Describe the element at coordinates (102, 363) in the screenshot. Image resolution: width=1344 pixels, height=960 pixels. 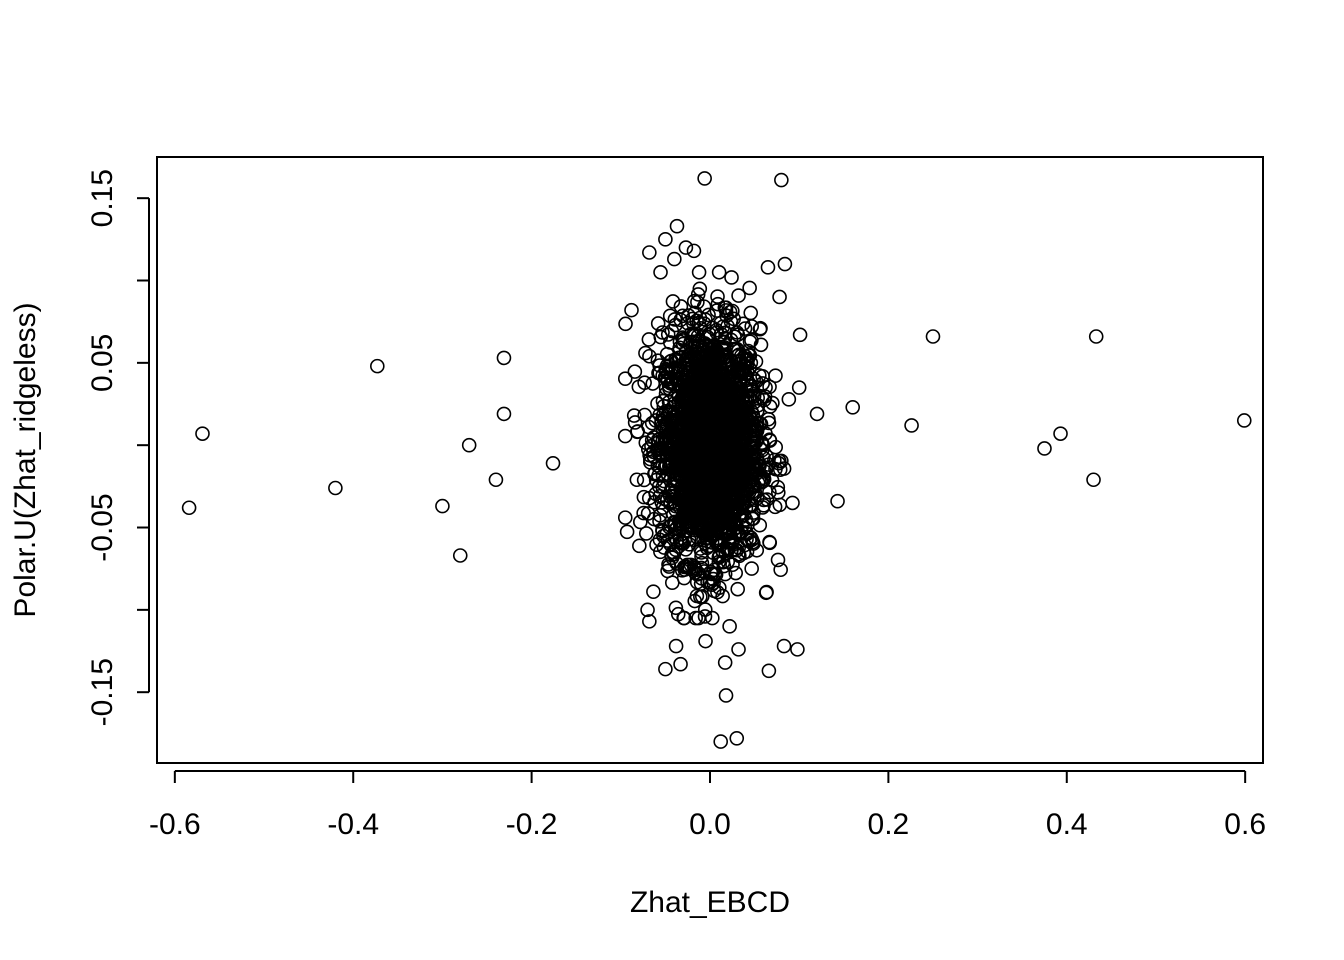
I see `y-tick-label: 0.05` at that location.